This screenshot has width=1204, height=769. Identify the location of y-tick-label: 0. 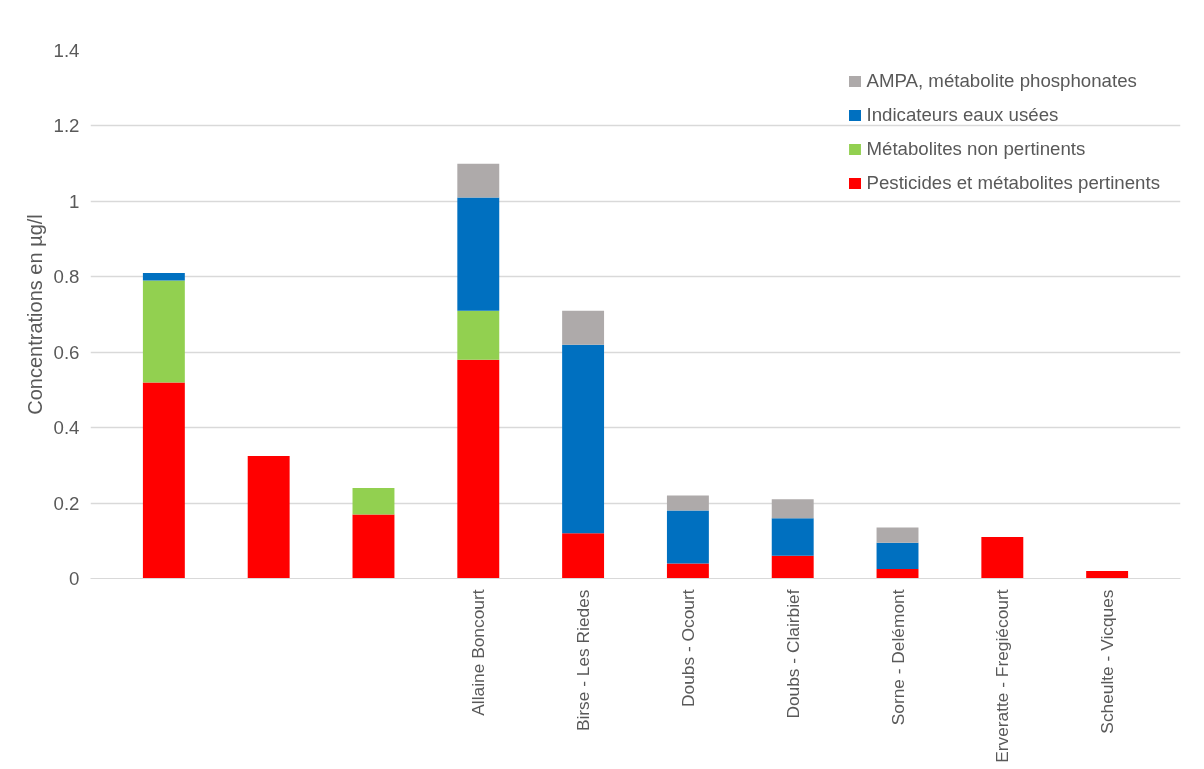
(74, 578).